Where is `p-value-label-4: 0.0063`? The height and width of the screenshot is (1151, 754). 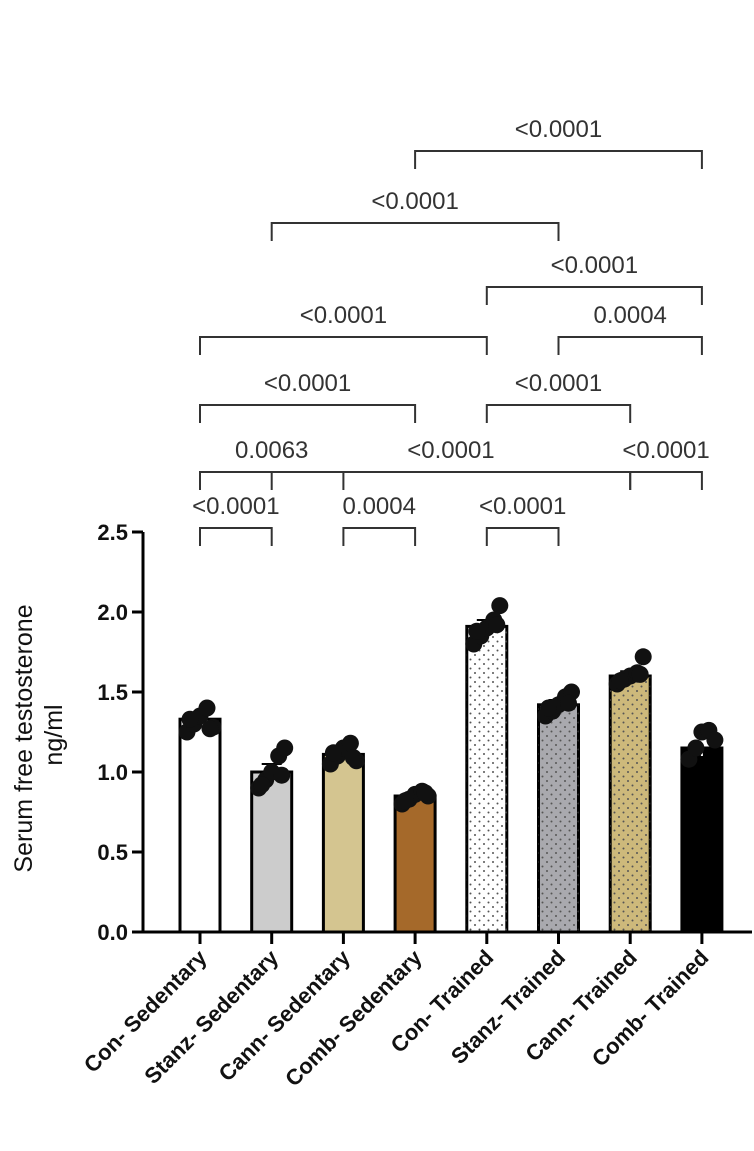 p-value-label-4: 0.0063 is located at coordinates (271, 450).